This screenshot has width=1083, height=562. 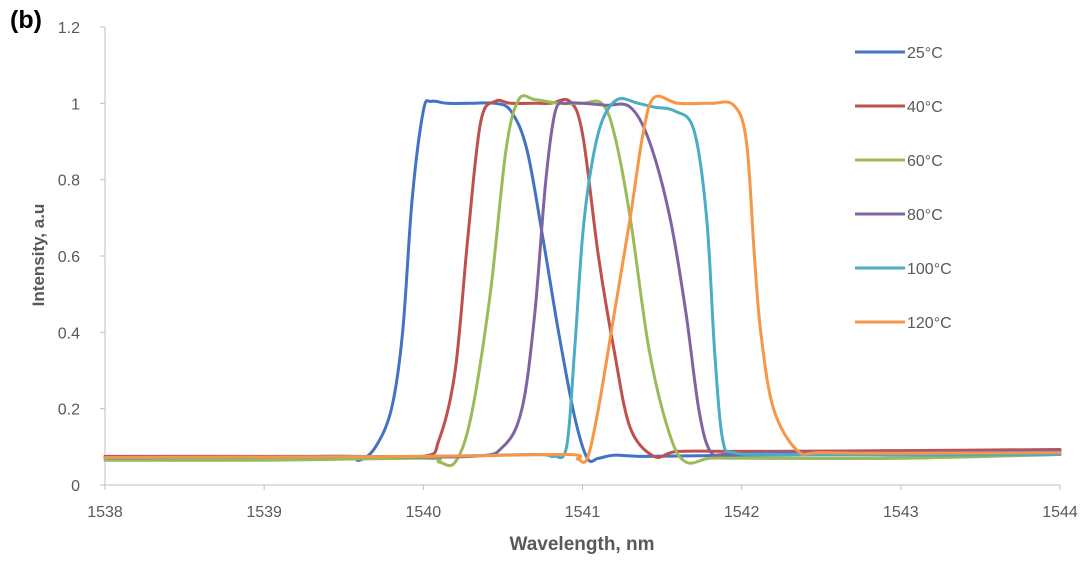 I want to click on legend-label-60c: 60°C, so click(x=925, y=161).